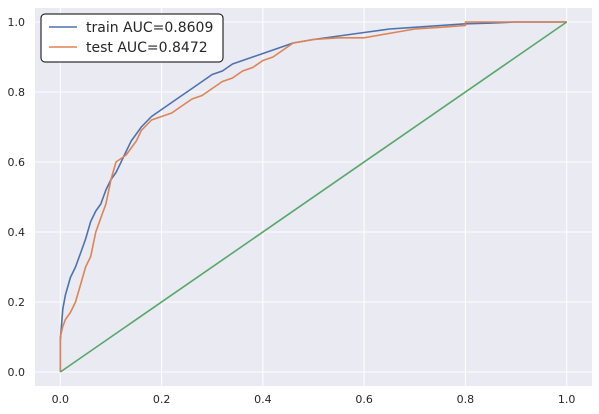 This screenshot has height=414, width=599. What do you see at coordinates (364, 399) in the screenshot?
I see `x-tick-label: 0.6` at bounding box center [364, 399].